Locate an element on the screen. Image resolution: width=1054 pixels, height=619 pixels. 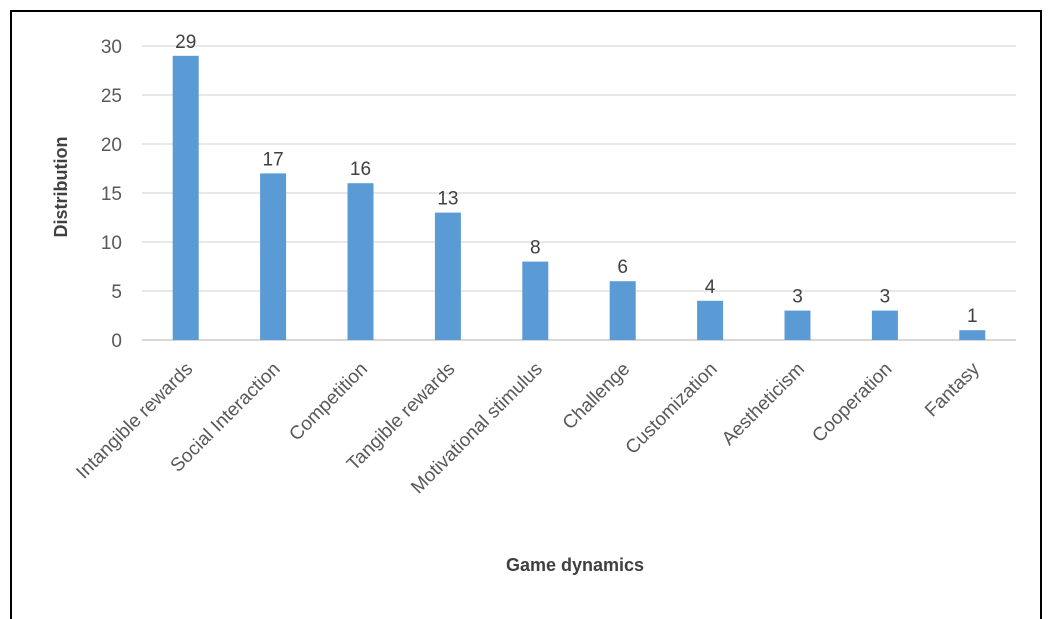
y-tick-label: 30 is located at coordinates (111, 47).